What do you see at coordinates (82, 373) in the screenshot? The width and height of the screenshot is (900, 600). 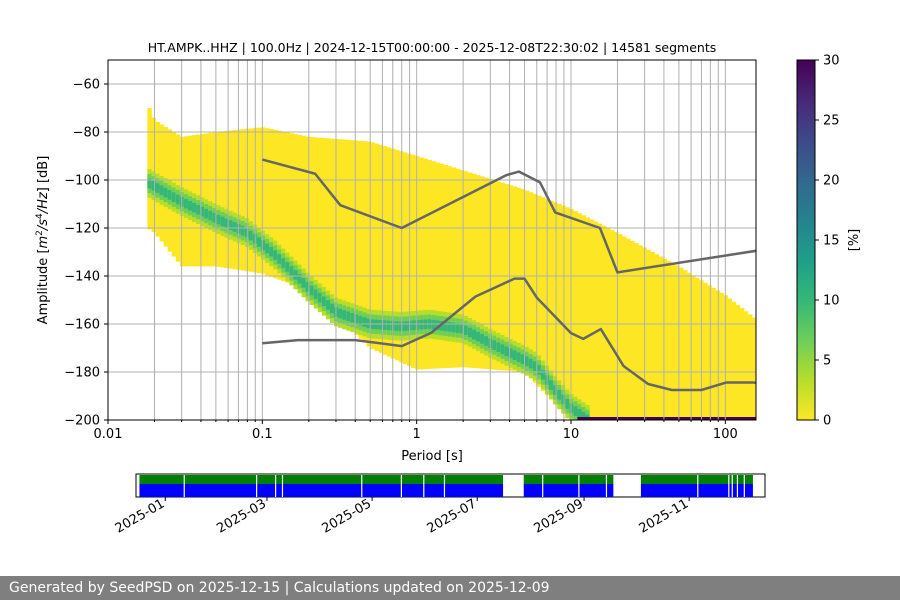 I see `y-tick-label: −180` at bounding box center [82, 373].